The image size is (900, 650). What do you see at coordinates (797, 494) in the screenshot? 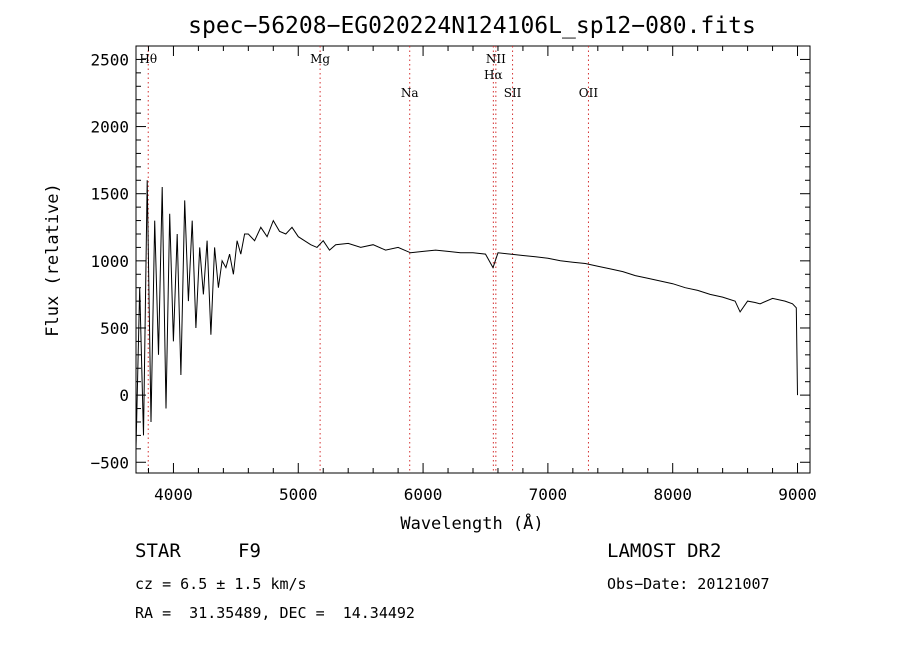
I see `x-tick-label: 9000` at bounding box center [797, 494].